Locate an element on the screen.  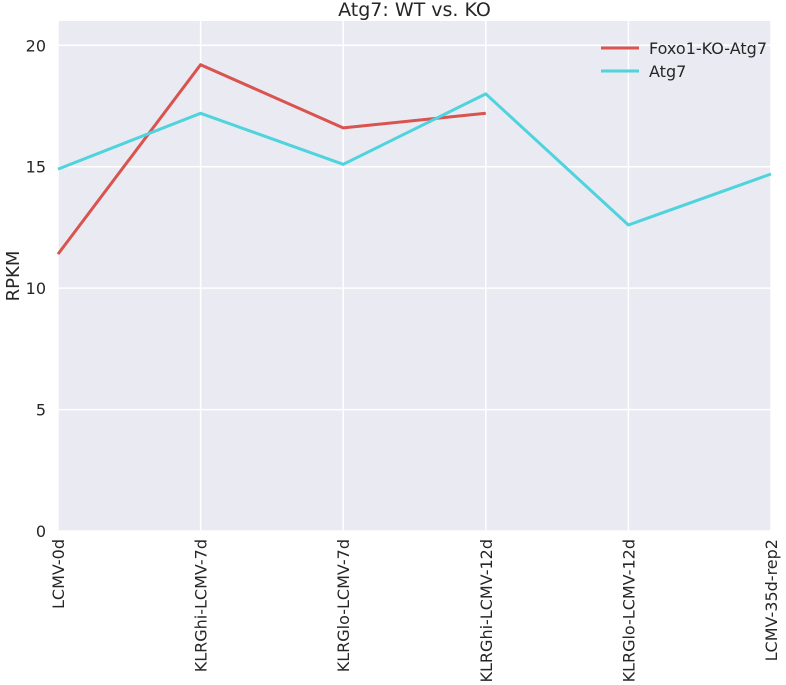
x-tick-label: LCMV-0d is located at coordinates (58, 574).